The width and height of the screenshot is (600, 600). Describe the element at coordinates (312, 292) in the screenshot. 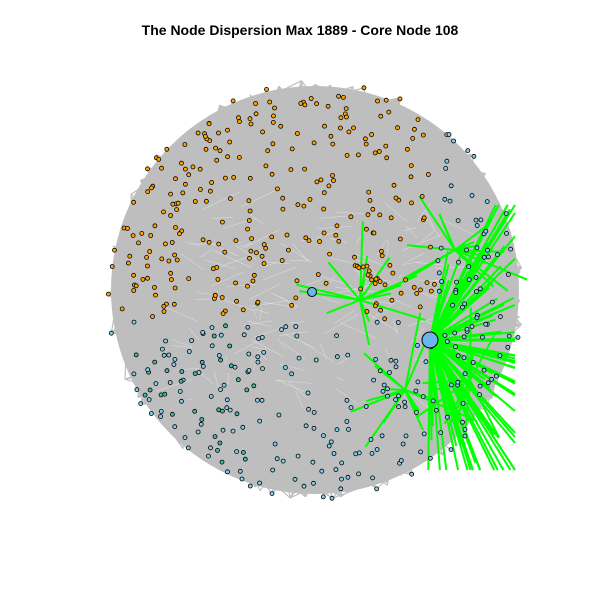

I see `dispersion-node` at that location.